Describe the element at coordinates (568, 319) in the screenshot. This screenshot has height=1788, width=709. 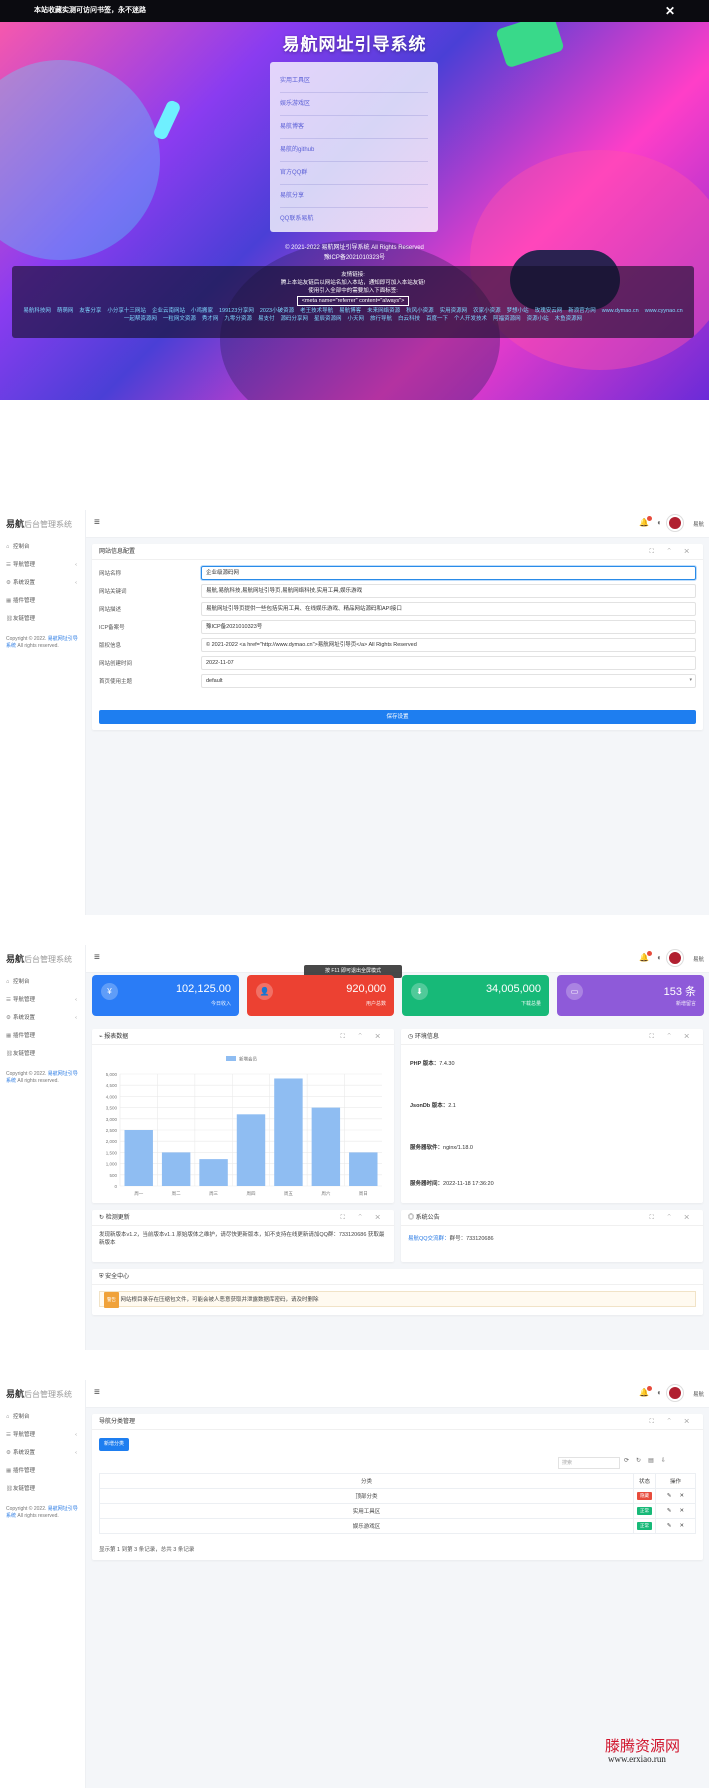
I see `friend-link: 木鱼资源网` at that location.